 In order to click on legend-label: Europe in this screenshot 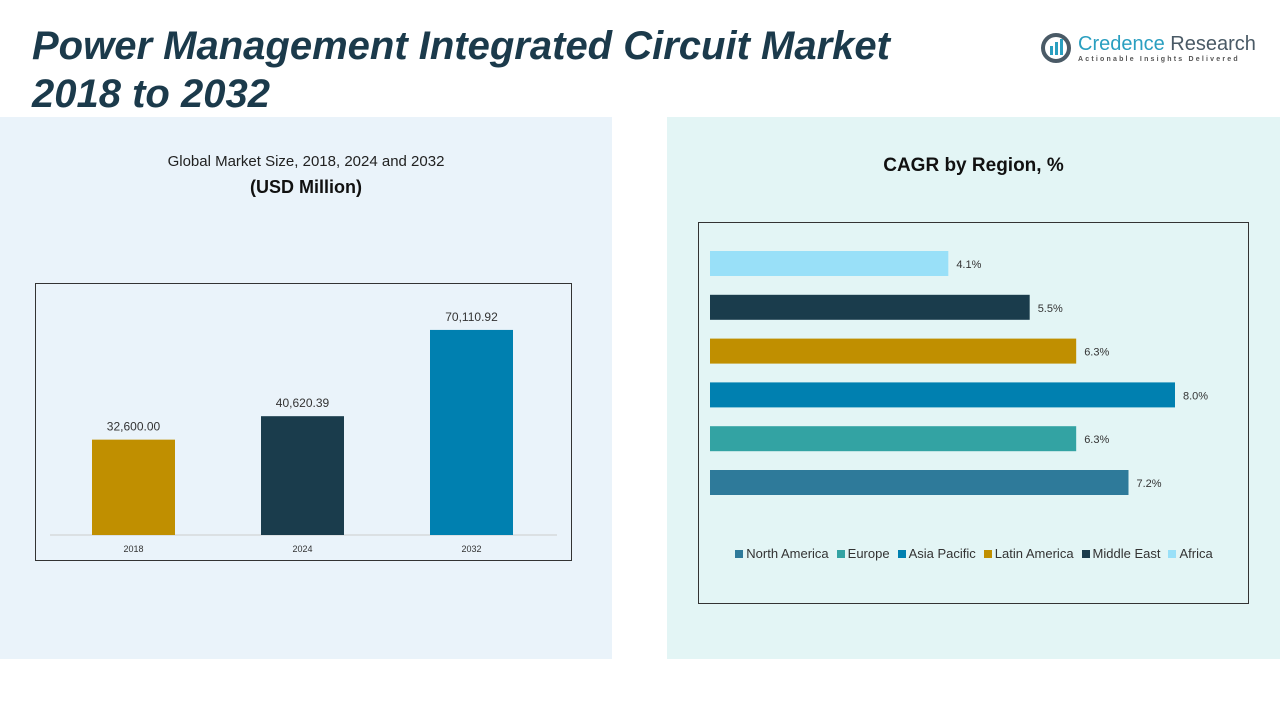, I will do `click(868, 553)`.